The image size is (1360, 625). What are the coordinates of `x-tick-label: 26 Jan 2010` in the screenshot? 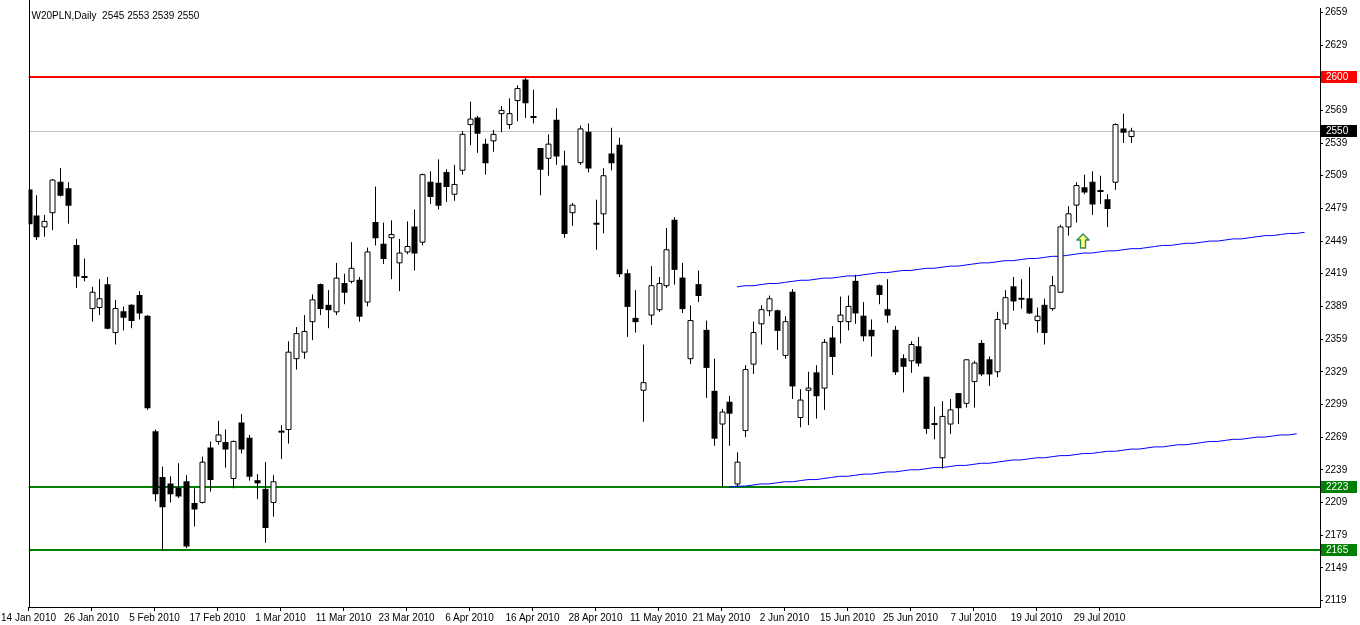 It's located at (91, 617).